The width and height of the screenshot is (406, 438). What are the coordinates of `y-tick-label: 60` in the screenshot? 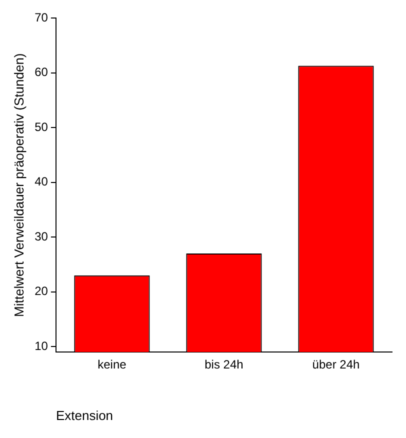 It's located at (41, 72).